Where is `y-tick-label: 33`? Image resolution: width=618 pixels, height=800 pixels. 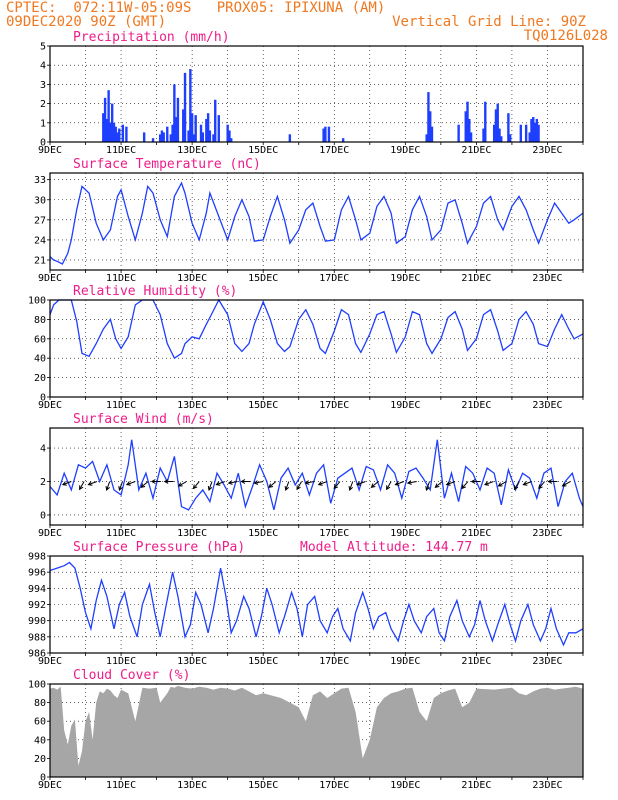
y-tick-label: 33 is located at coordinates (40, 180).